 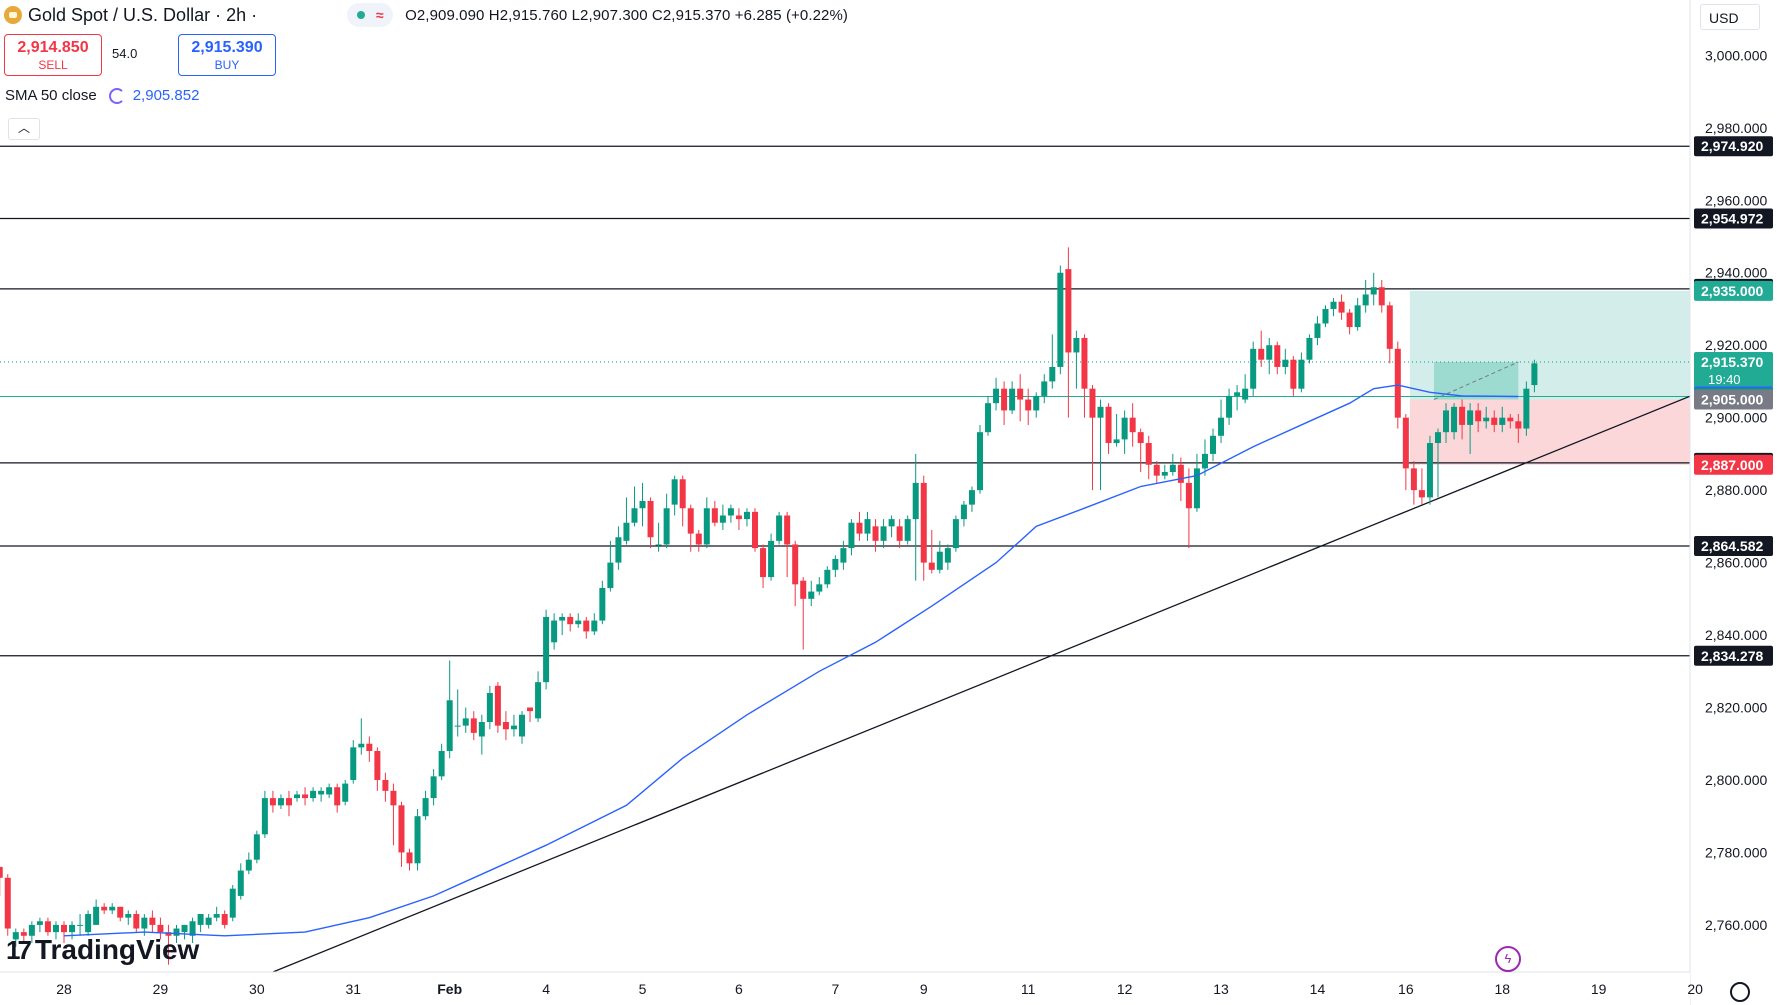 I want to click on x-tick-label: 9, so click(x=924, y=989).